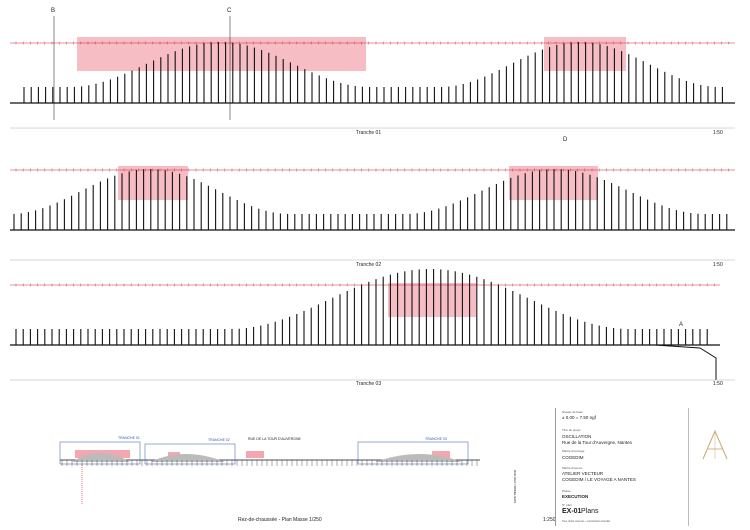 This screenshot has width=750, height=530. Describe the element at coordinates (573, 451) in the screenshot. I see `tb-client-small: Maître d'ouvrage` at that location.